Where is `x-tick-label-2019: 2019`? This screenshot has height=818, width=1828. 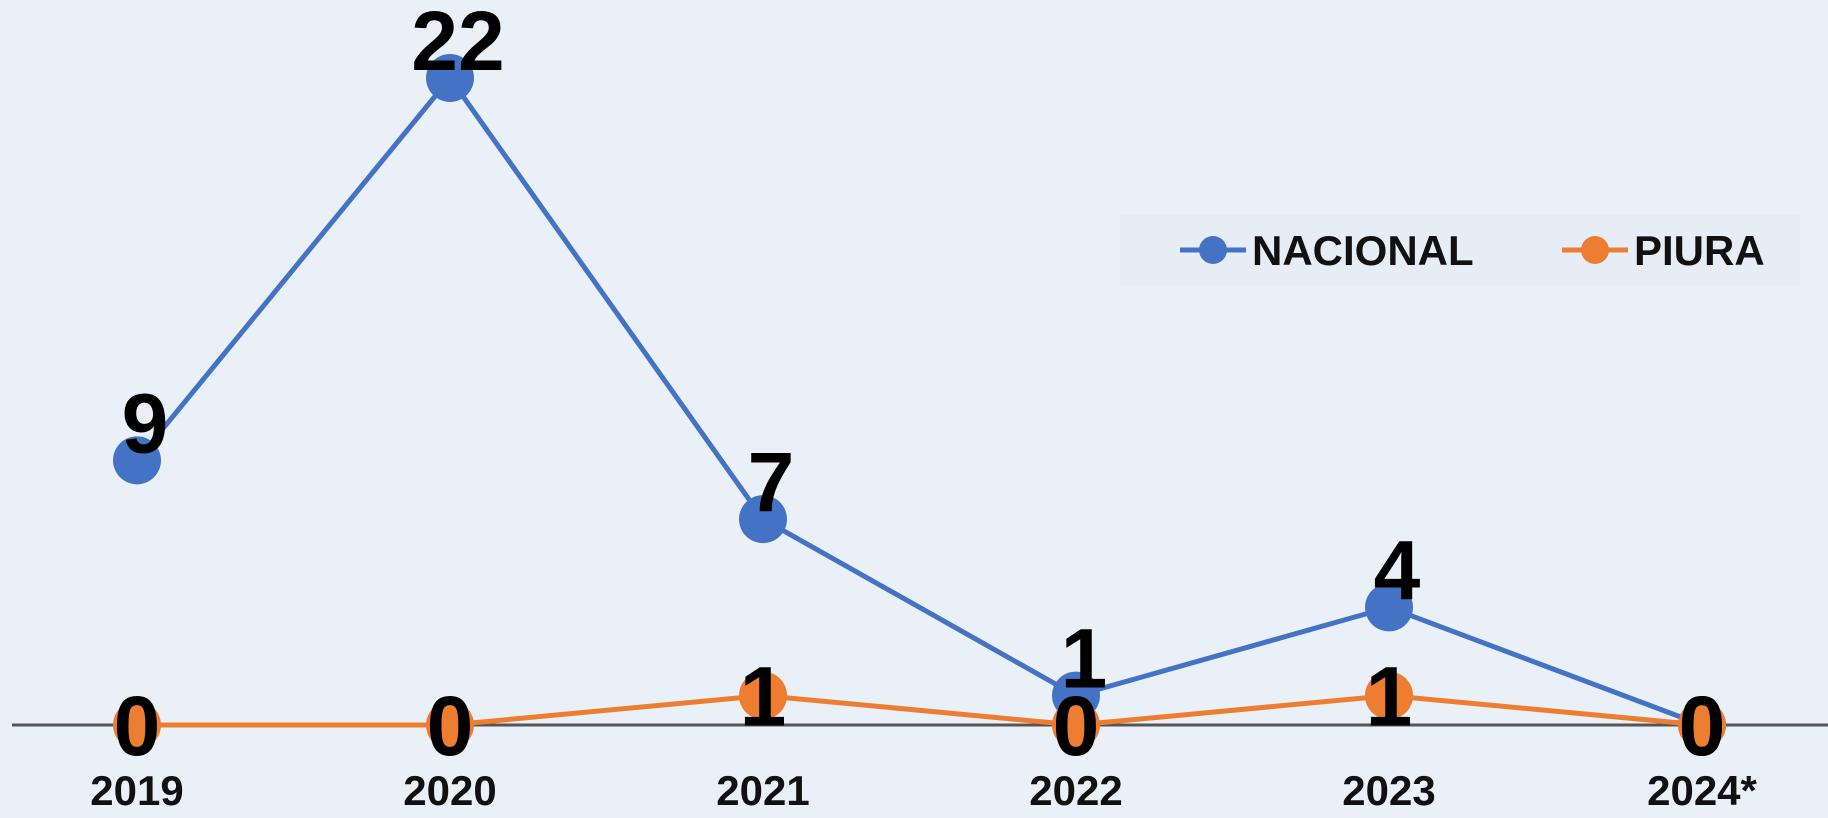
x-tick-label-2019: 2019 is located at coordinates (136, 790).